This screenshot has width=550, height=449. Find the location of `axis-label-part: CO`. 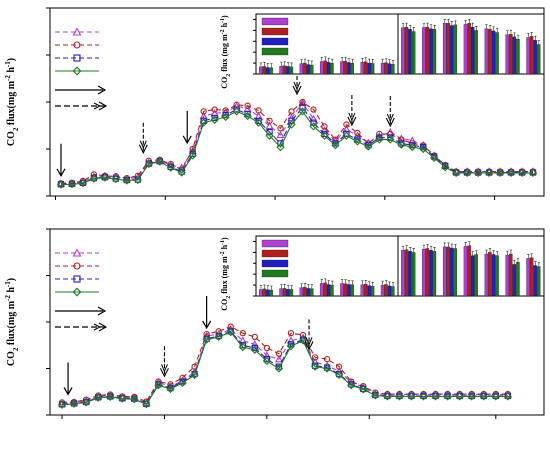

axis-label-part: CO is located at coordinates (11, 138).